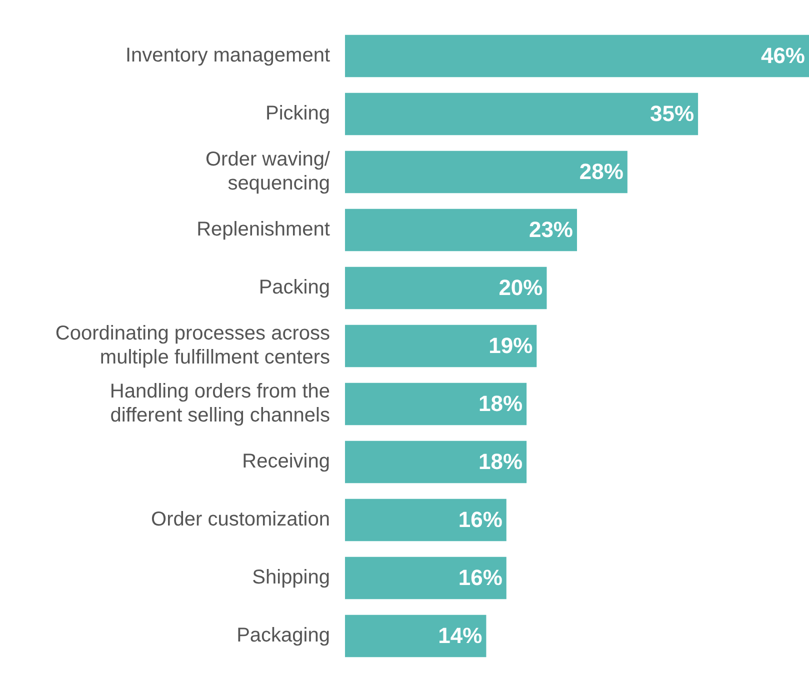  What do you see at coordinates (291, 577) in the screenshot?
I see `y-tick-label: Shipping` at bounding box center [291, 577].